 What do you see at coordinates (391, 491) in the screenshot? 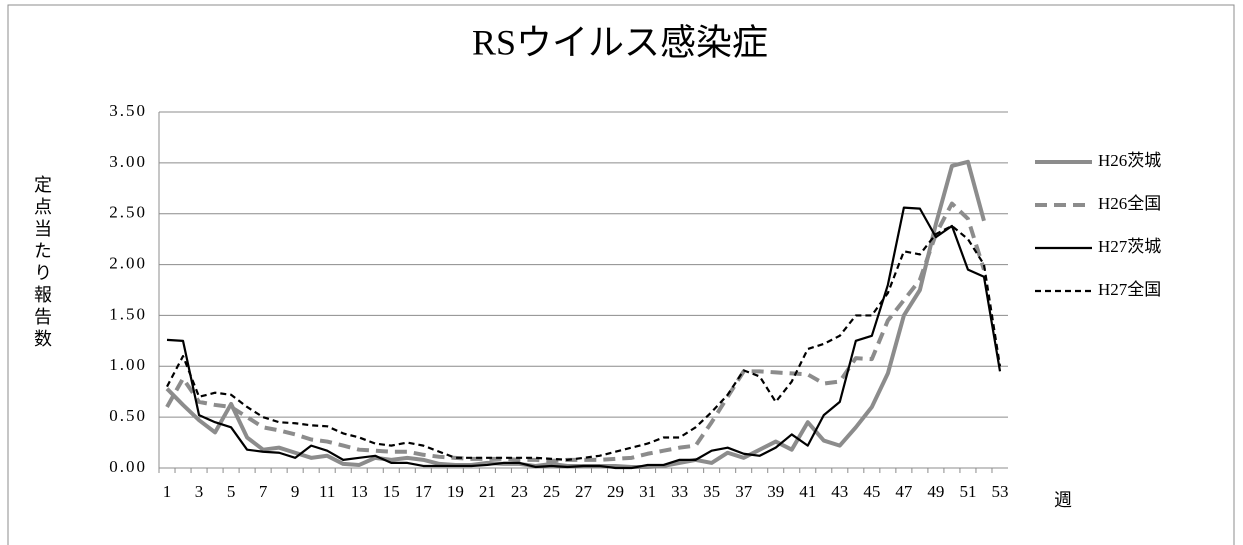
I see `x-tick-label: 15` at bounding box center [391, 491].